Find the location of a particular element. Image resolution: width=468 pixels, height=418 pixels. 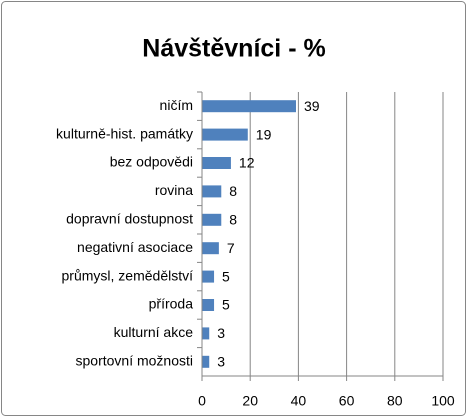

y-tick-label: ničím is located at coordinates (176, 105).